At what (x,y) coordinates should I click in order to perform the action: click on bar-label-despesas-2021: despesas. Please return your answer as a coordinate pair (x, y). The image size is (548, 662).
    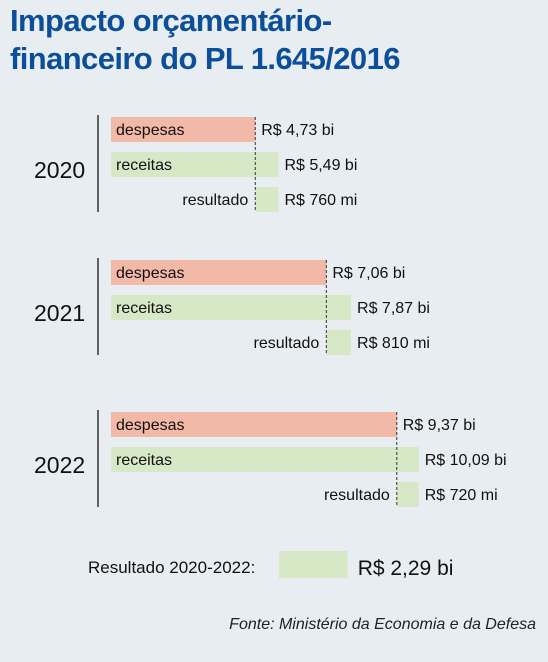
    Looking at the image, I should click on (150, 273).